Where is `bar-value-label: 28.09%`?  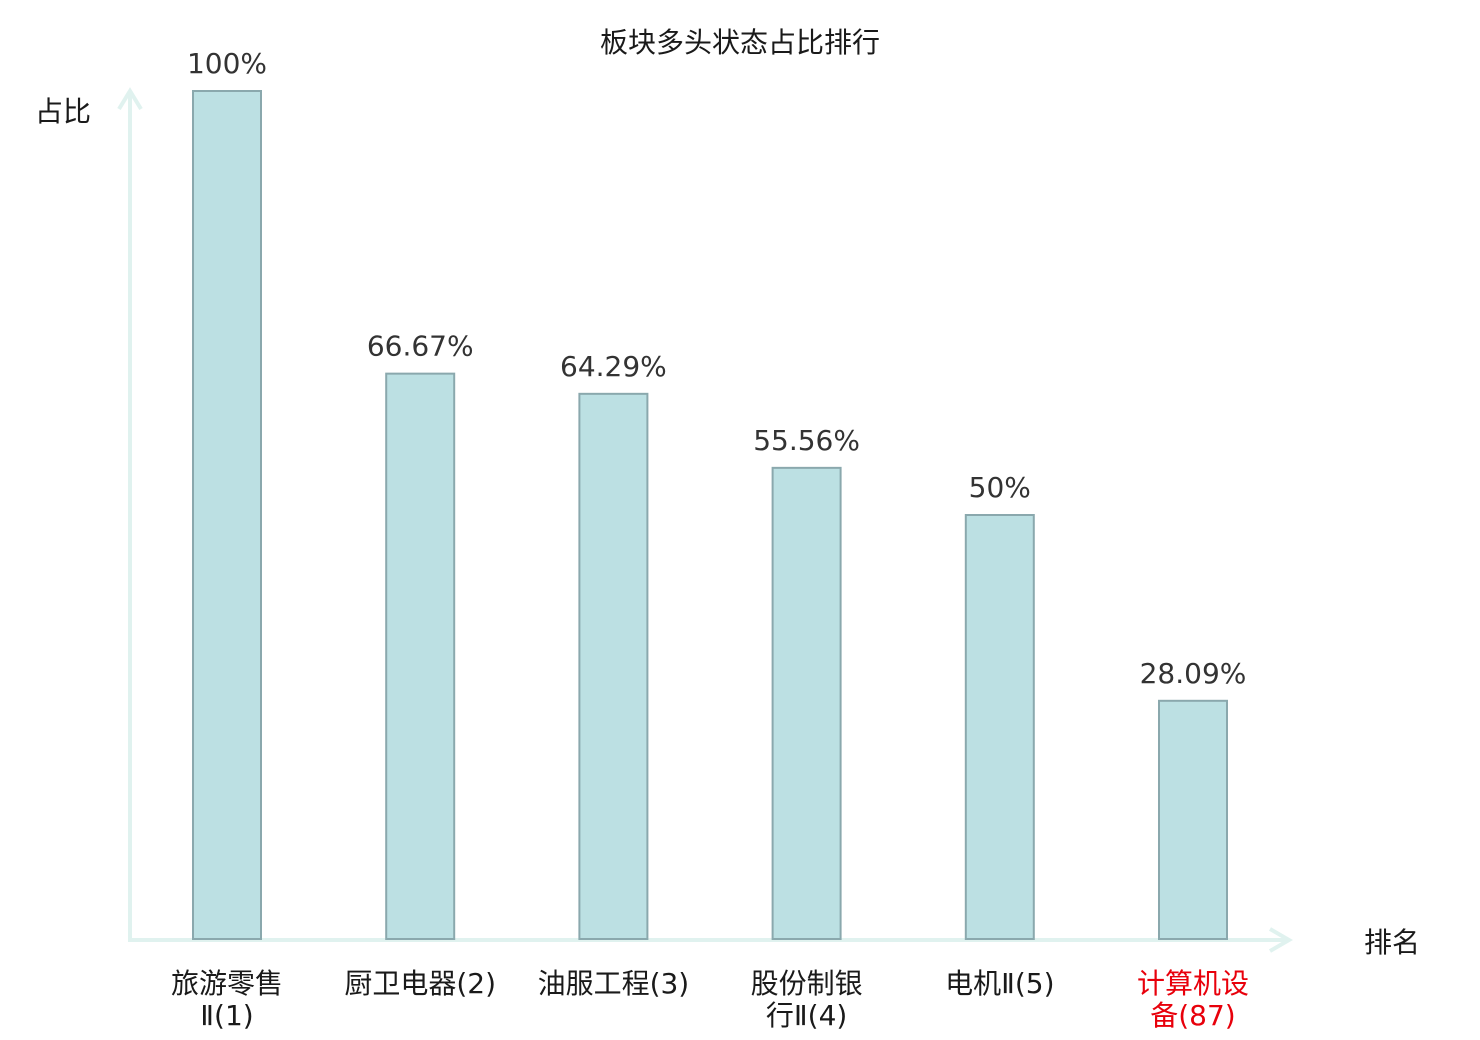 bar-value-label: 28.09% is located at coordinates (1193, 673).